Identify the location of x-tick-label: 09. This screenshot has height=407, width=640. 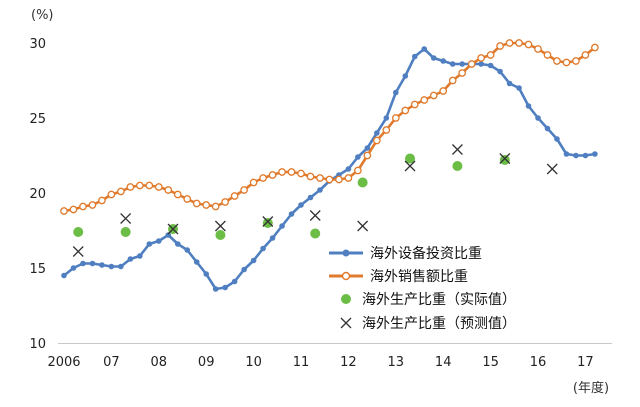
(206, 362).